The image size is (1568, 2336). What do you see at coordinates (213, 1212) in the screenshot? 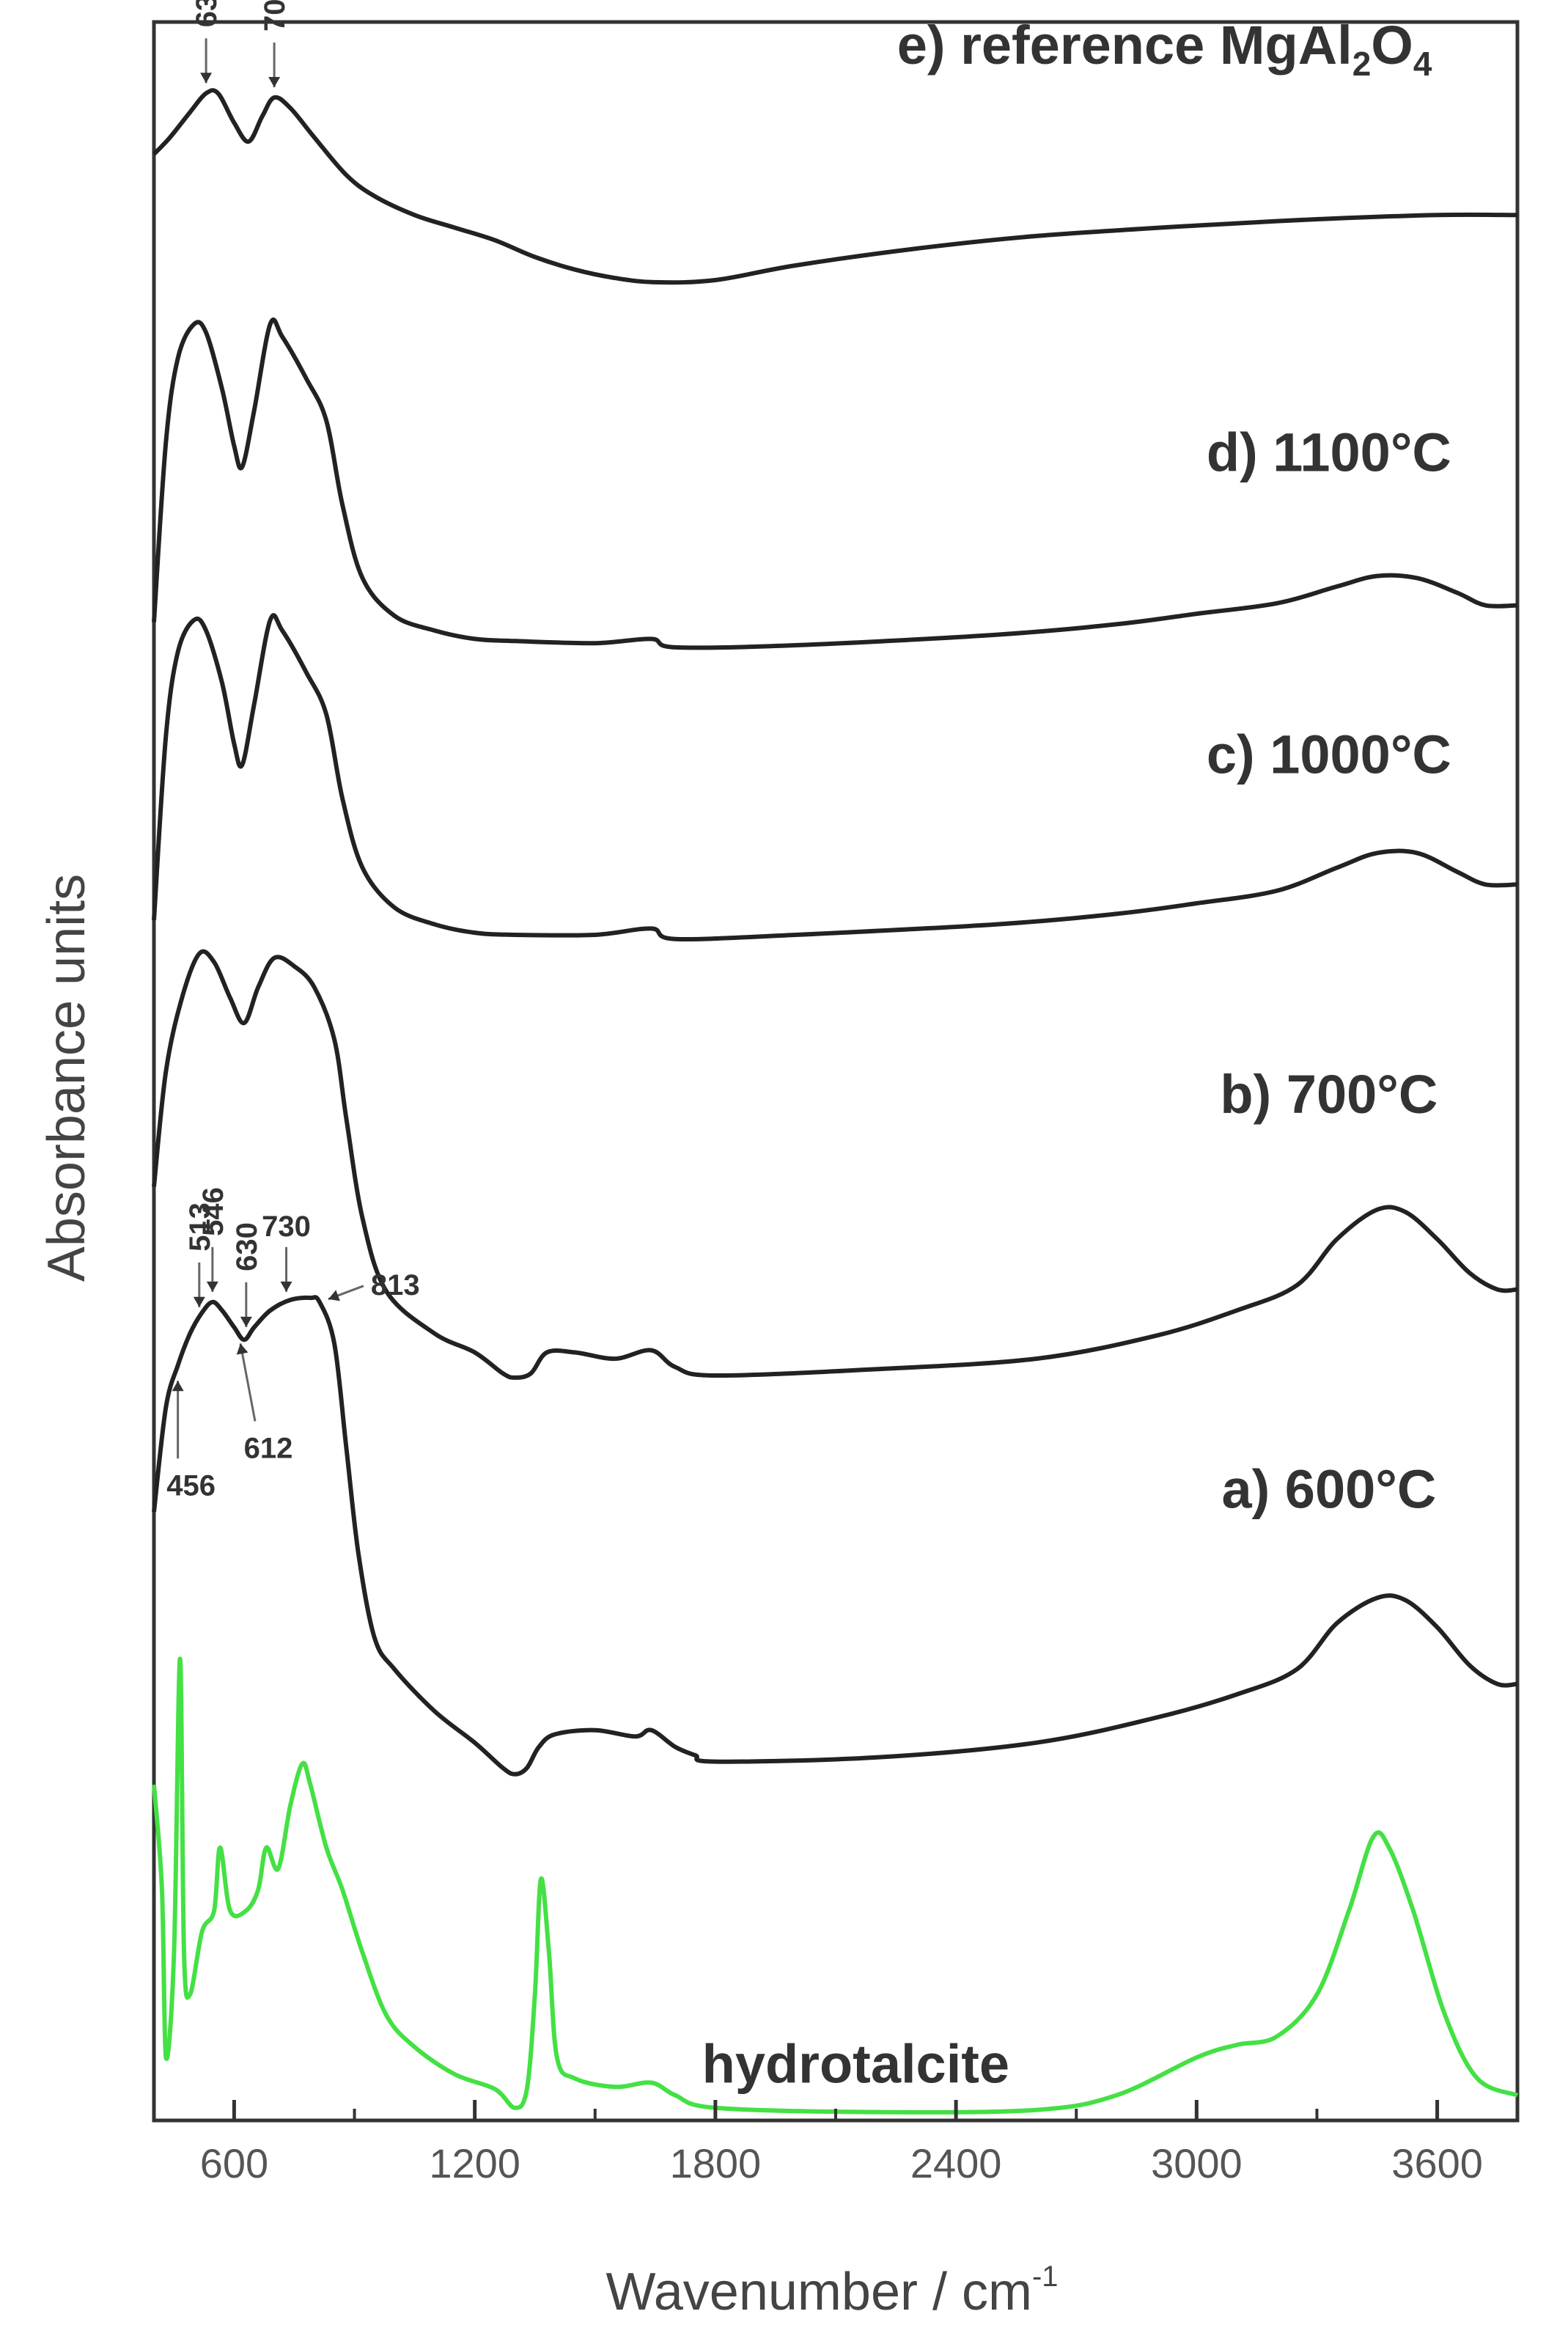
I see `peak-label-546: 546` at bounding box center [213, 1212].